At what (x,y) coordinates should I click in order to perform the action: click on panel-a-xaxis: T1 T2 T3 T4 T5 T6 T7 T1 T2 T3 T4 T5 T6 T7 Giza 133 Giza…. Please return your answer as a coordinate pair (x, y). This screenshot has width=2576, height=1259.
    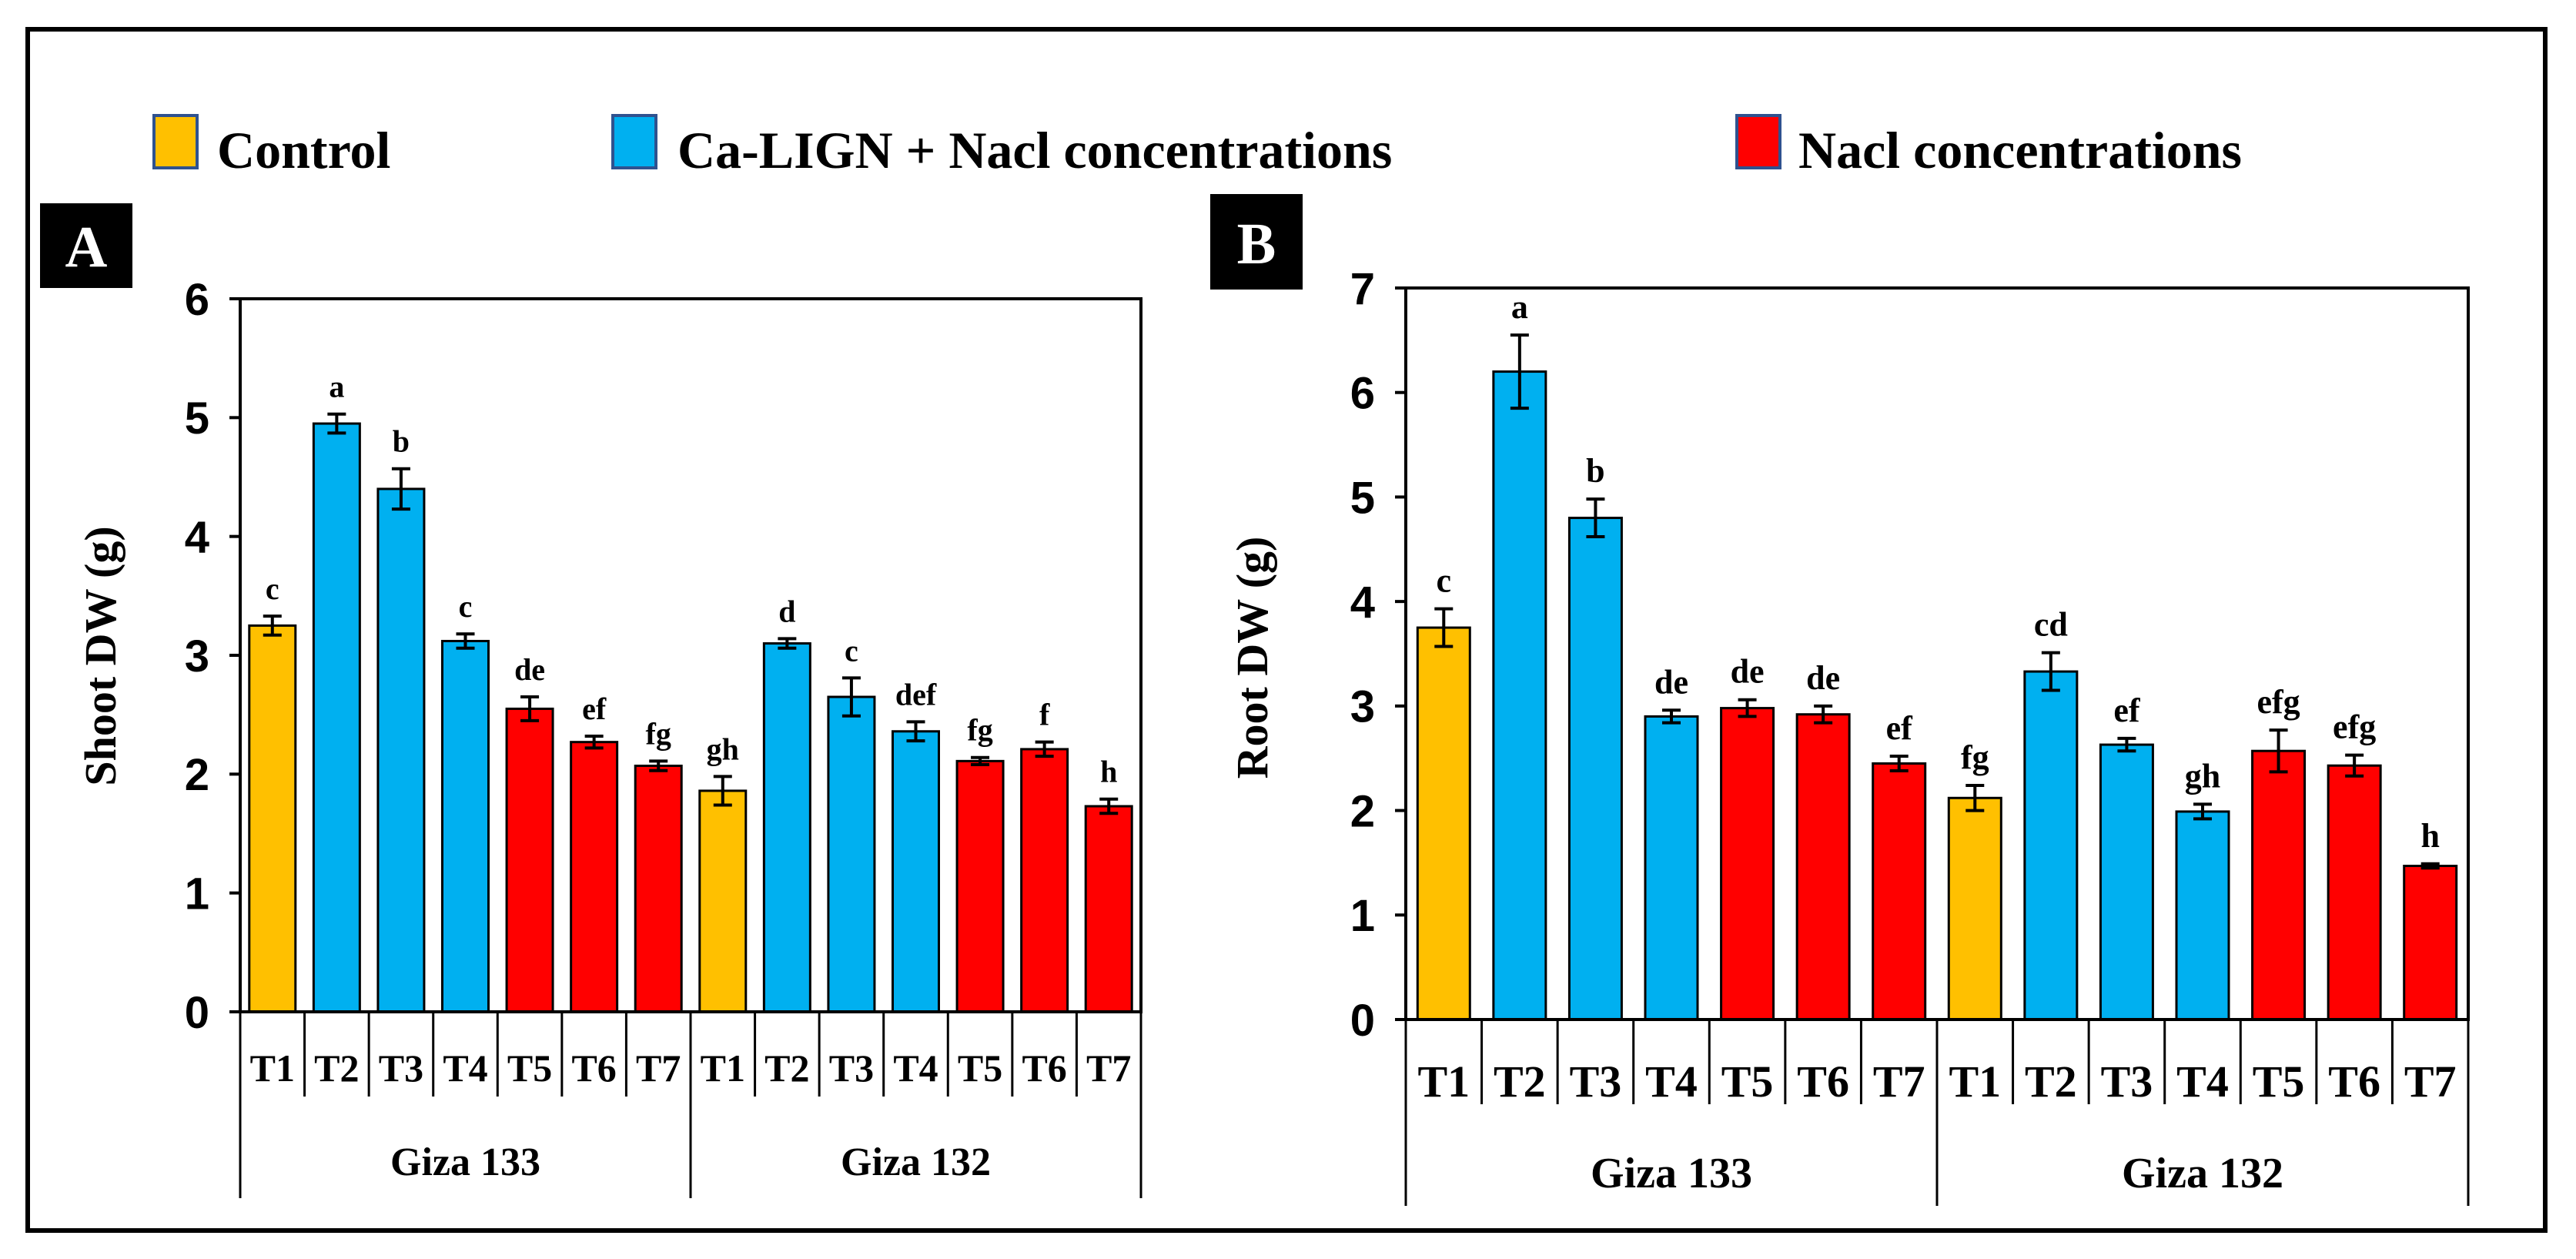
    Looking at the image, I should click on (691, 1105).